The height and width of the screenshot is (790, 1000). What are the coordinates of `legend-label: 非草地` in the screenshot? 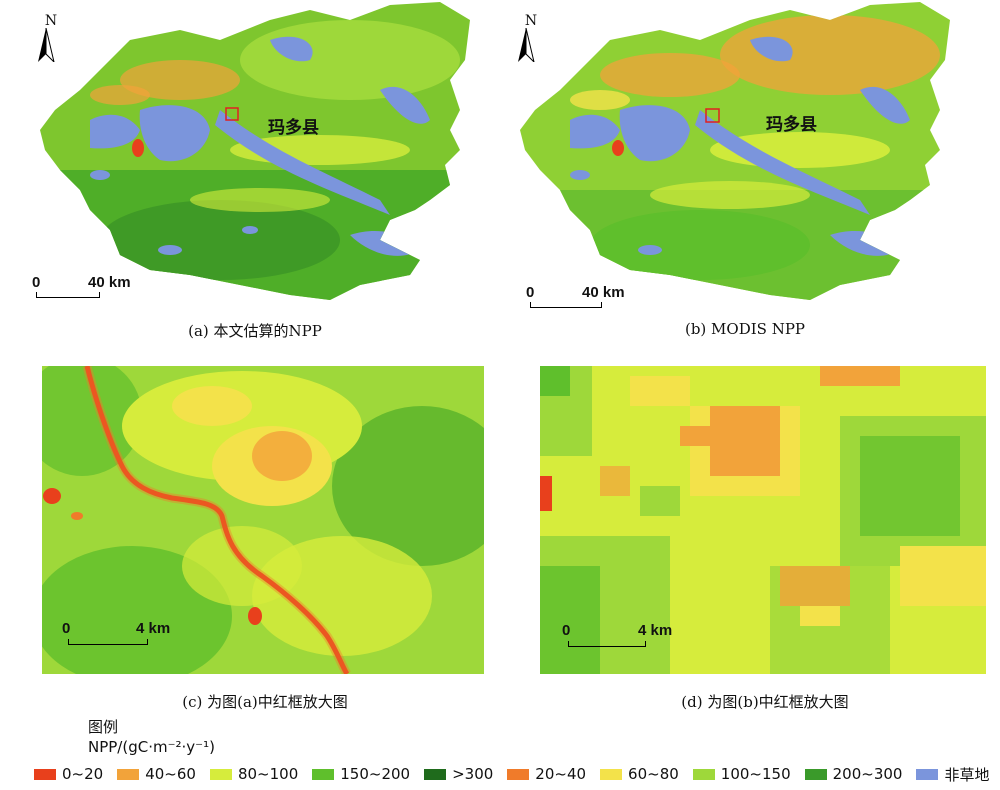 It's located at (967, 774).